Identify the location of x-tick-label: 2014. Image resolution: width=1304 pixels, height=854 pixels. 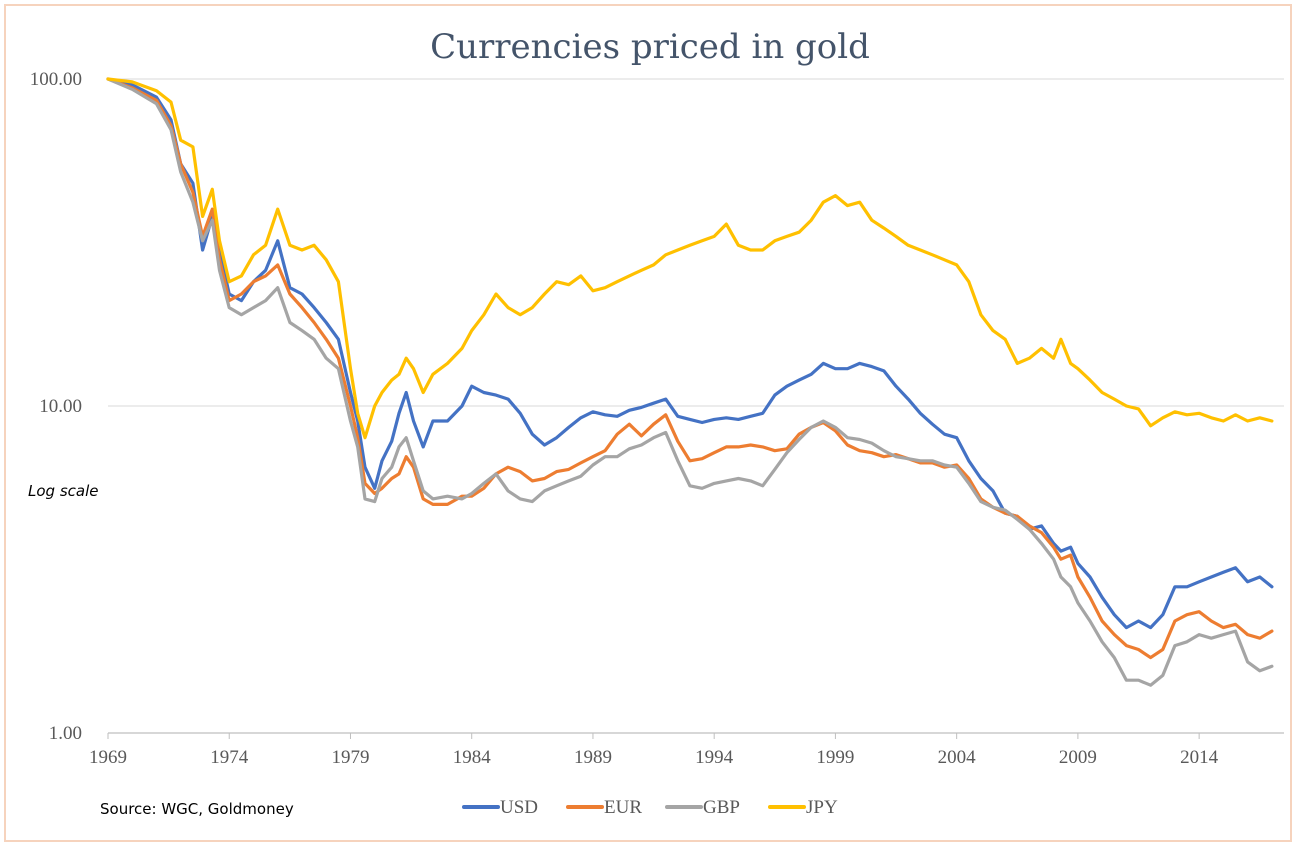
(1199, 757).